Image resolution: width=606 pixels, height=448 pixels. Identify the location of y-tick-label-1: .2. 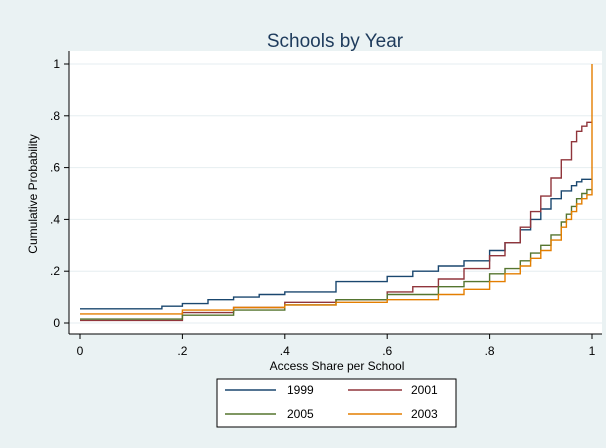
(55, 271).